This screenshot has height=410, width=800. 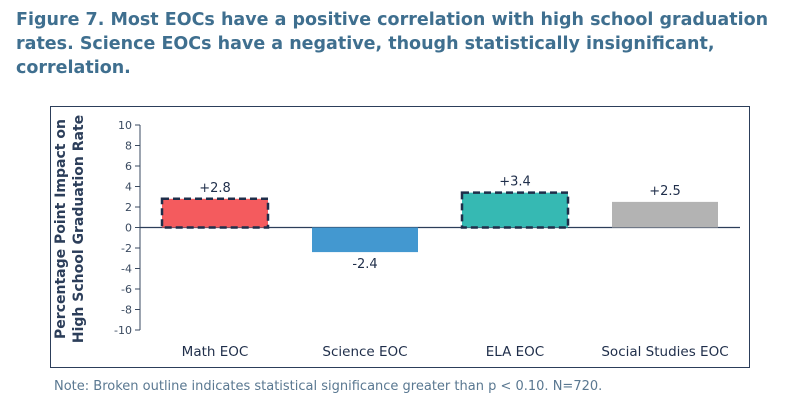 I want to click on data-label: +3.4, so click(x=515, y=182).